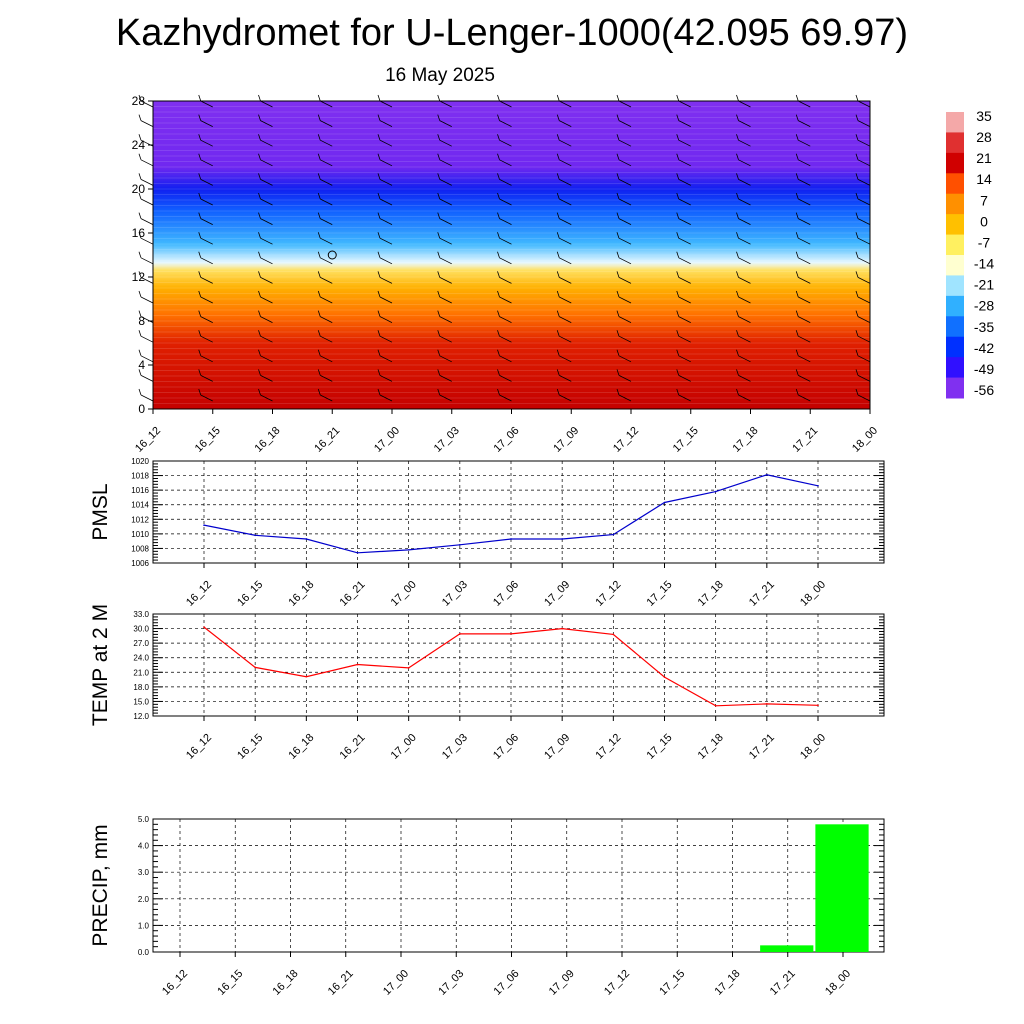 This screenshot has width=1024, height=1024. I want to click on colorbar-label: -35, so click(984, 327).